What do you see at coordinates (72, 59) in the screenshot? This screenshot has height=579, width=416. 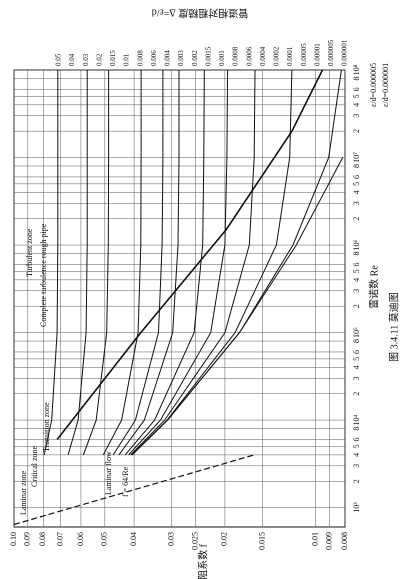 I see `roughness-label: 0.04` at bounding box center [72, 59].